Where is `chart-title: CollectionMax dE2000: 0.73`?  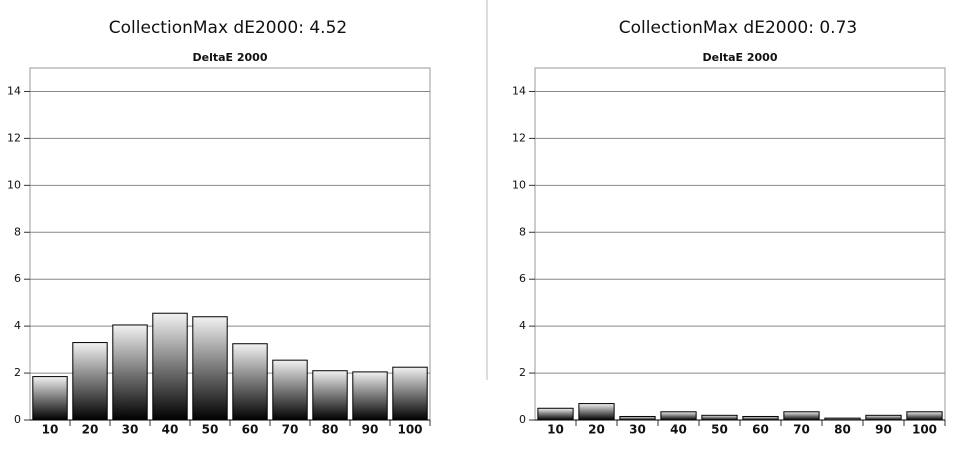
chart-title: CollectionMax dE2000: 0.73 is located at coordinates (738, 28).